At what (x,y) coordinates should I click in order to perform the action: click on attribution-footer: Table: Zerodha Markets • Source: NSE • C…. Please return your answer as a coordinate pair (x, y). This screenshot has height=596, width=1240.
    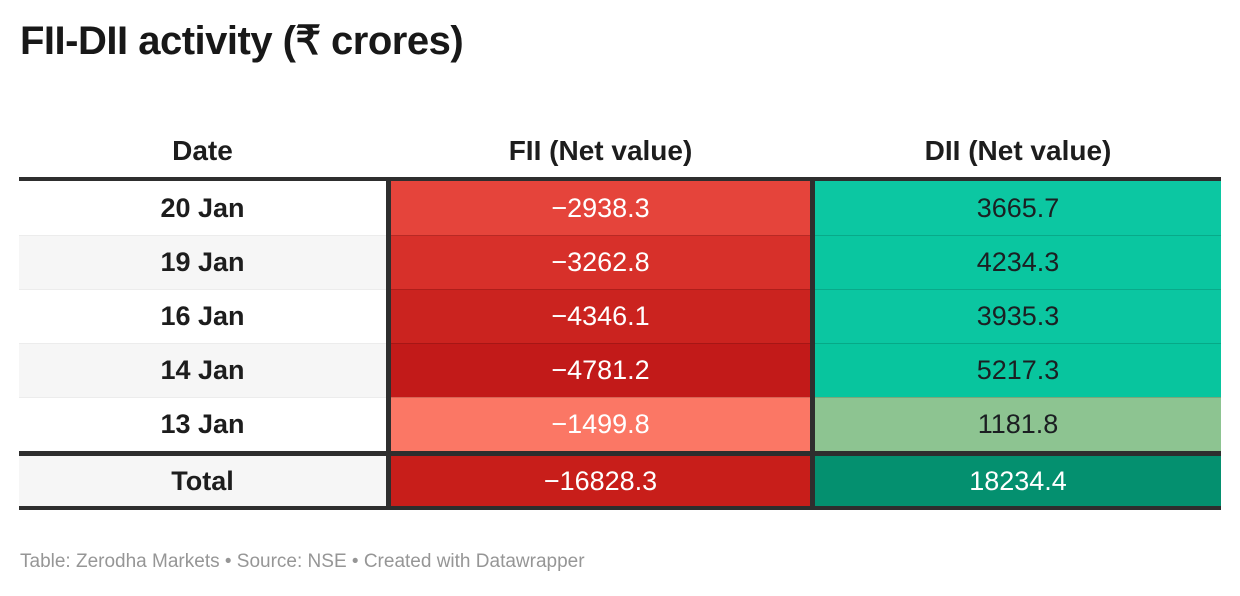
    Looking at the image, I should click on (302, 561).